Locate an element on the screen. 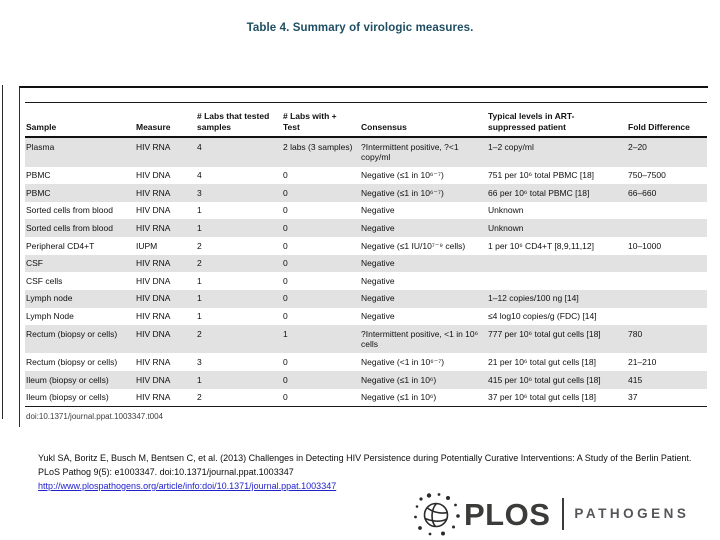  table-cell: 1–12 copies/100 ng [14] is located at coordinates (533, 298).